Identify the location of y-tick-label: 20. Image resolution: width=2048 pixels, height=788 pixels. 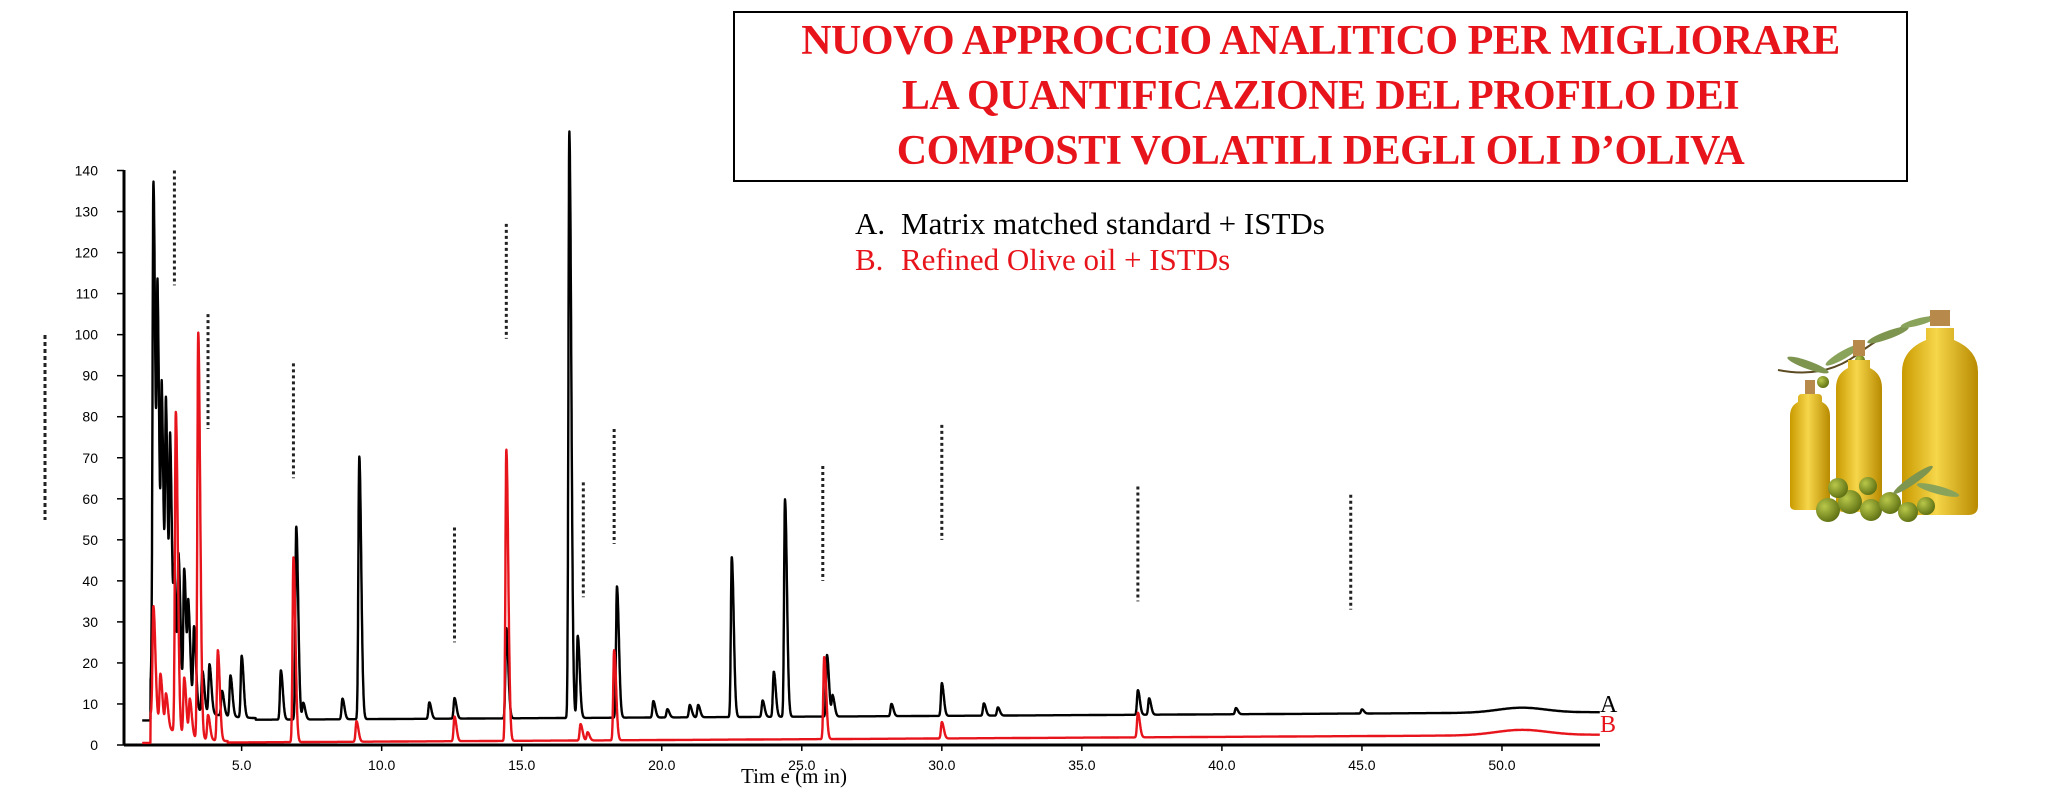
(90, 663).